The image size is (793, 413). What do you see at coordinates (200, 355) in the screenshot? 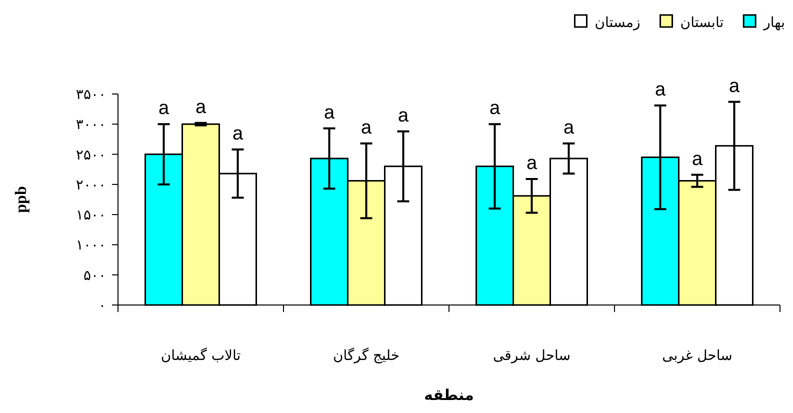
I see `x-tick-label: تالاب گمیشان` at bounding box center [200, 355].